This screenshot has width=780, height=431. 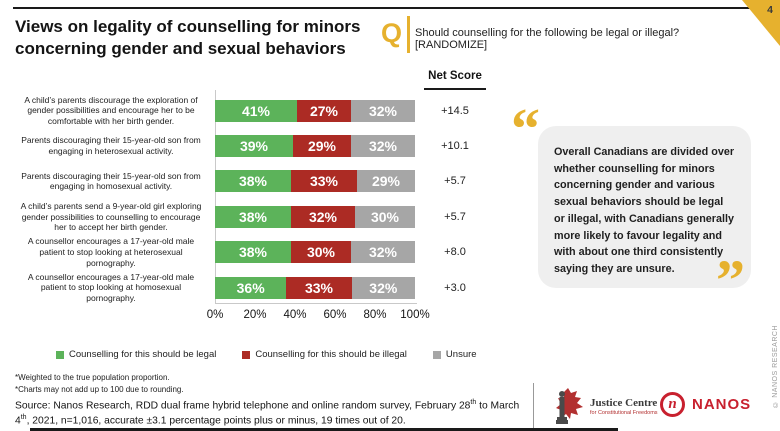 I want to click on x-tick-label: 40%, so click(x=295, y=315).